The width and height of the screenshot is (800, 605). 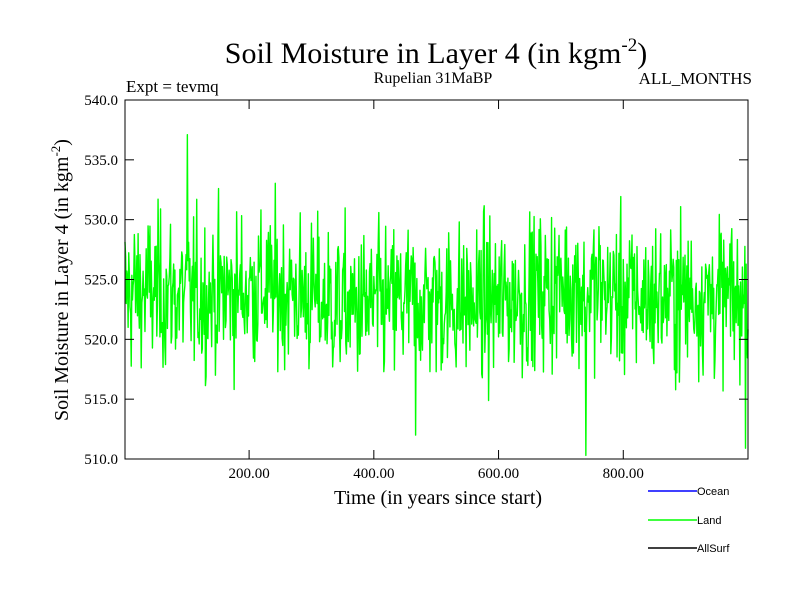 I want to click on y-axis-label: Soil Moisture in Layer 4 (in kgm-2), so click(x=60, y=280).